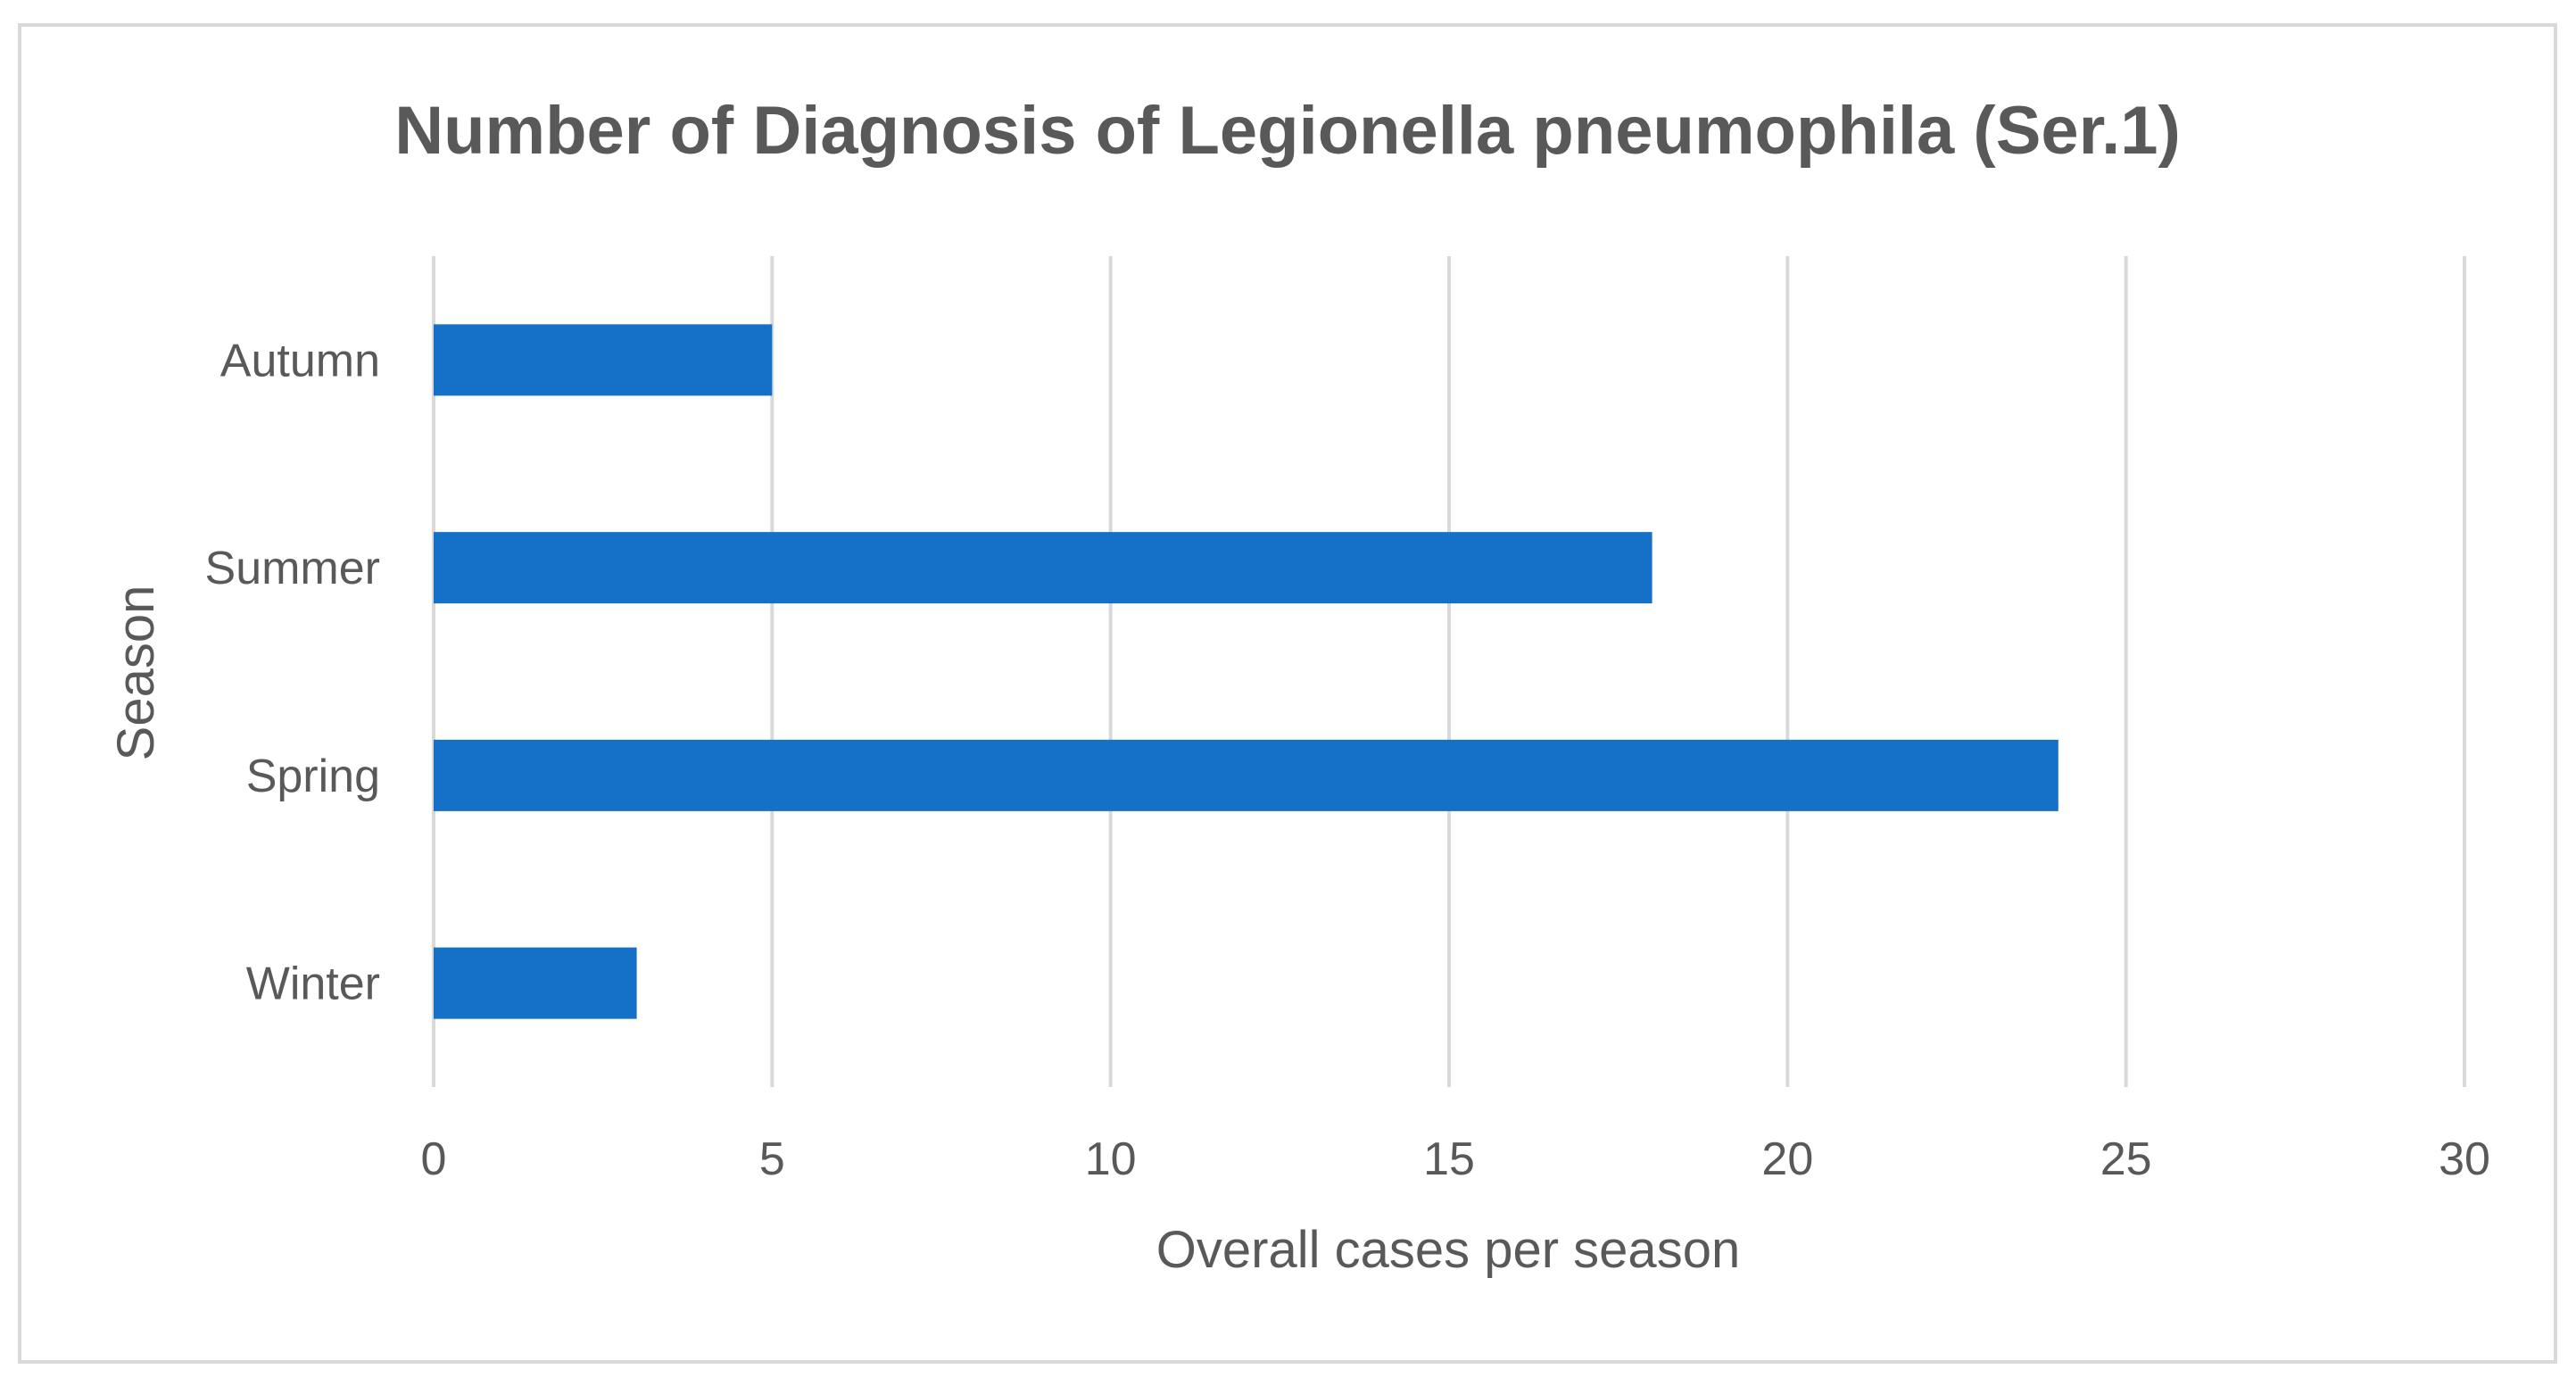  What do you see at coordinates (535, 983) in the screenshot?
I see `bar-winter` at bounding box center [535, 983].